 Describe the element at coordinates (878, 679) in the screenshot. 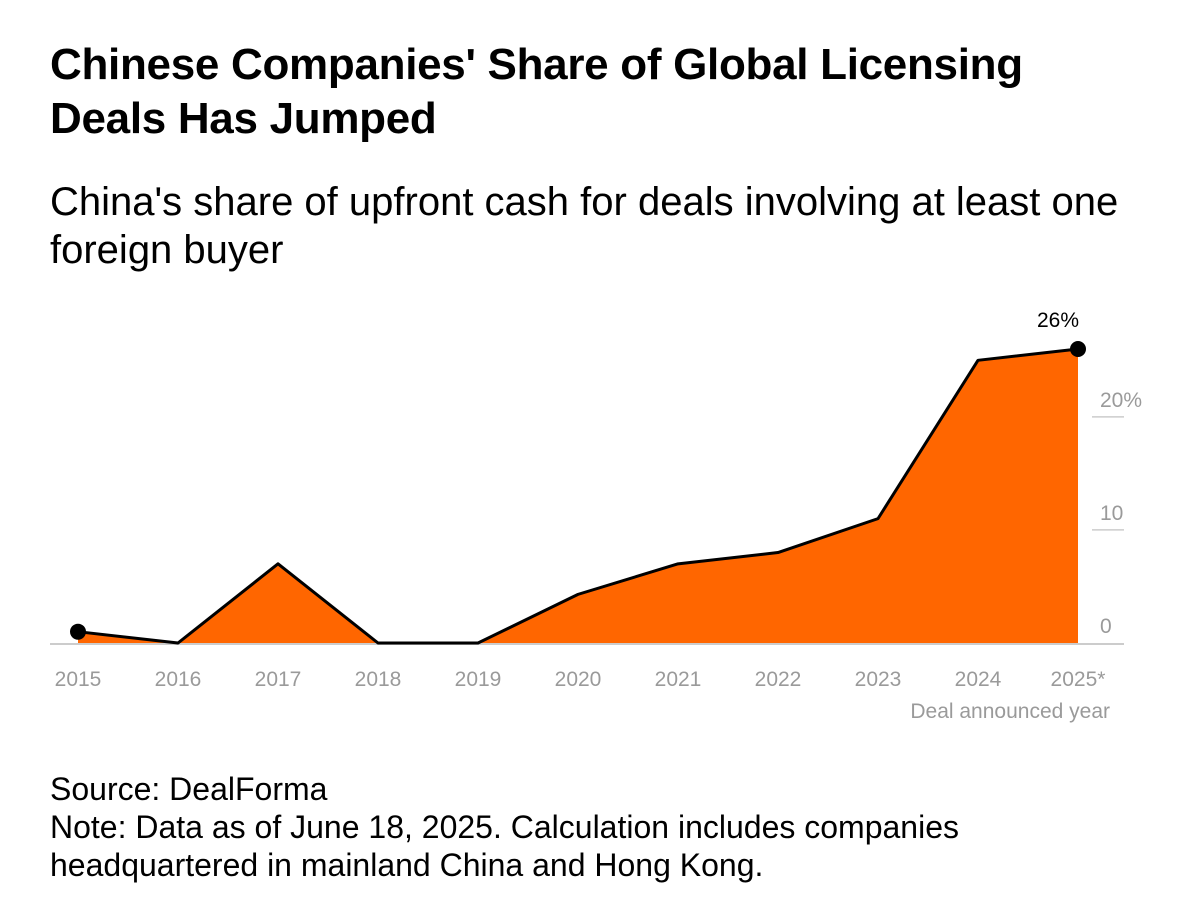

I see `x-tick-label: 2023` at that location.